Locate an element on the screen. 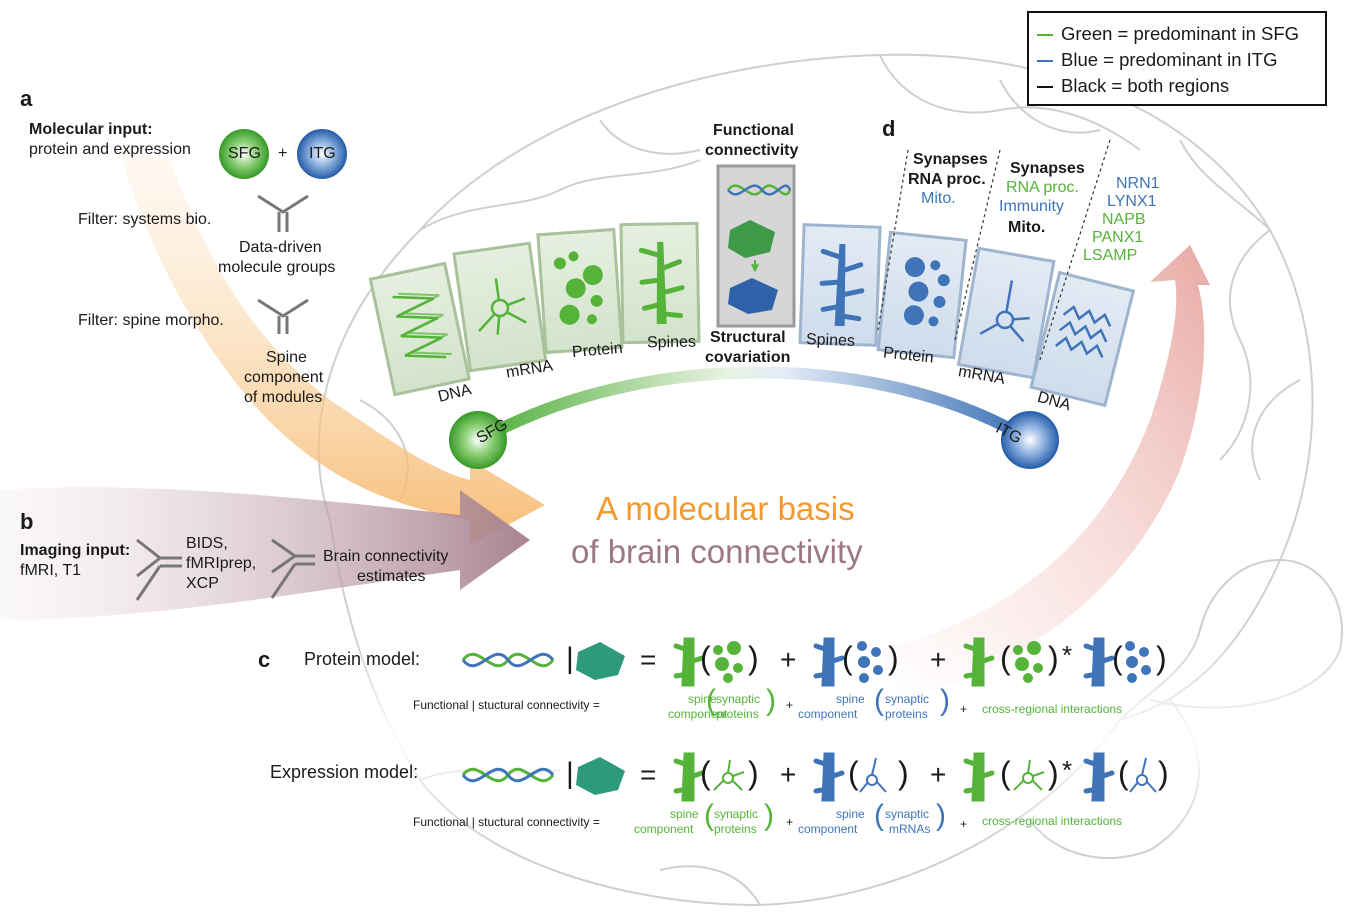 The width and height of the screenshot is (1355, 914). card-dna-sfg is located at coordinates (420, 329).